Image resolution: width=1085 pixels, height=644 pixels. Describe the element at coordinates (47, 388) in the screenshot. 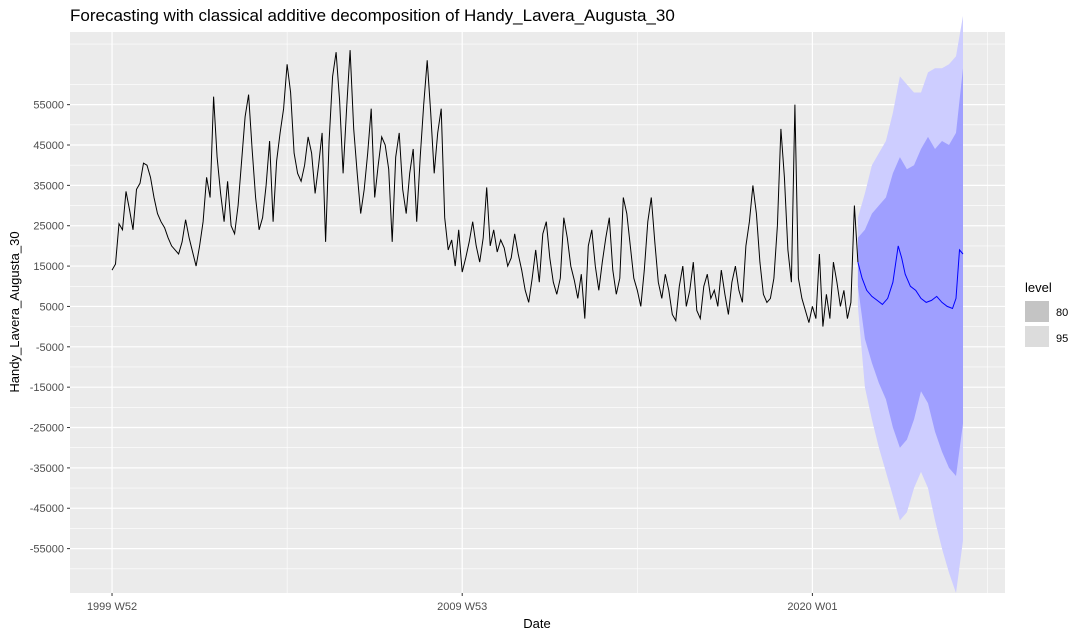

I see `y-tick-label: -15000` at that location.